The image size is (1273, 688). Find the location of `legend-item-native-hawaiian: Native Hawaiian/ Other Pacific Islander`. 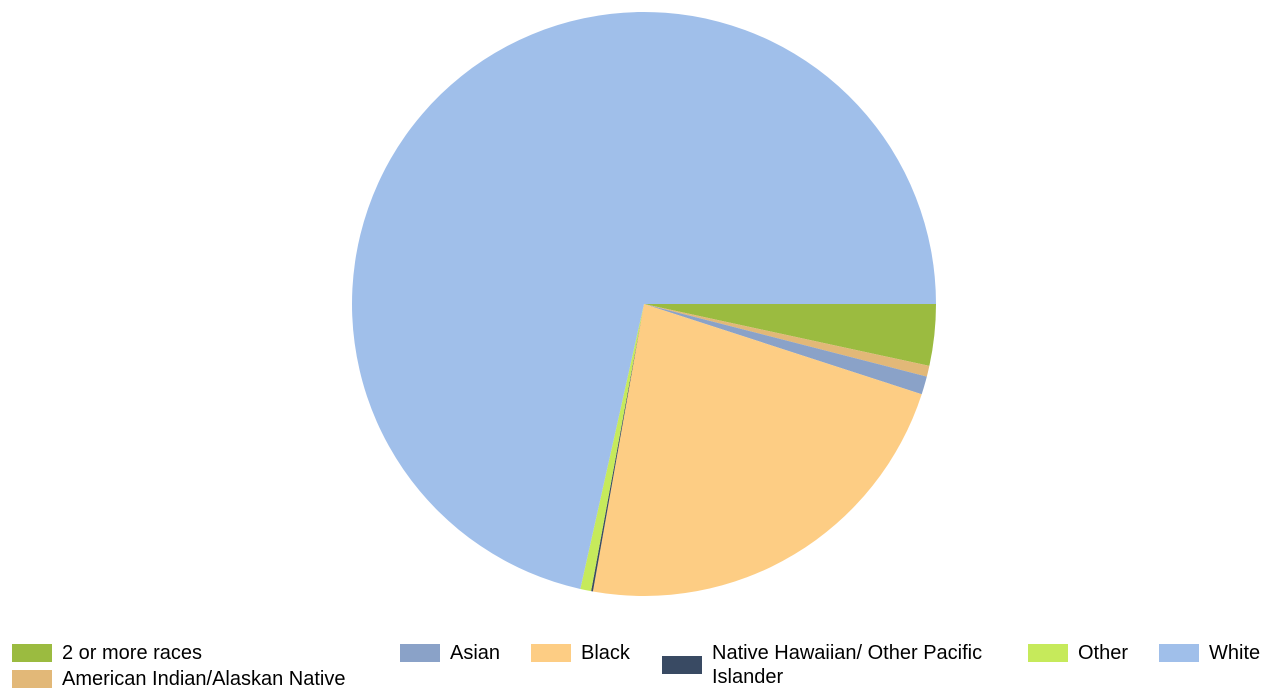

legend-item-native-hawaiian: Native Hawaiian/ Other Pacific Islander is located at coordinates (834, 664).